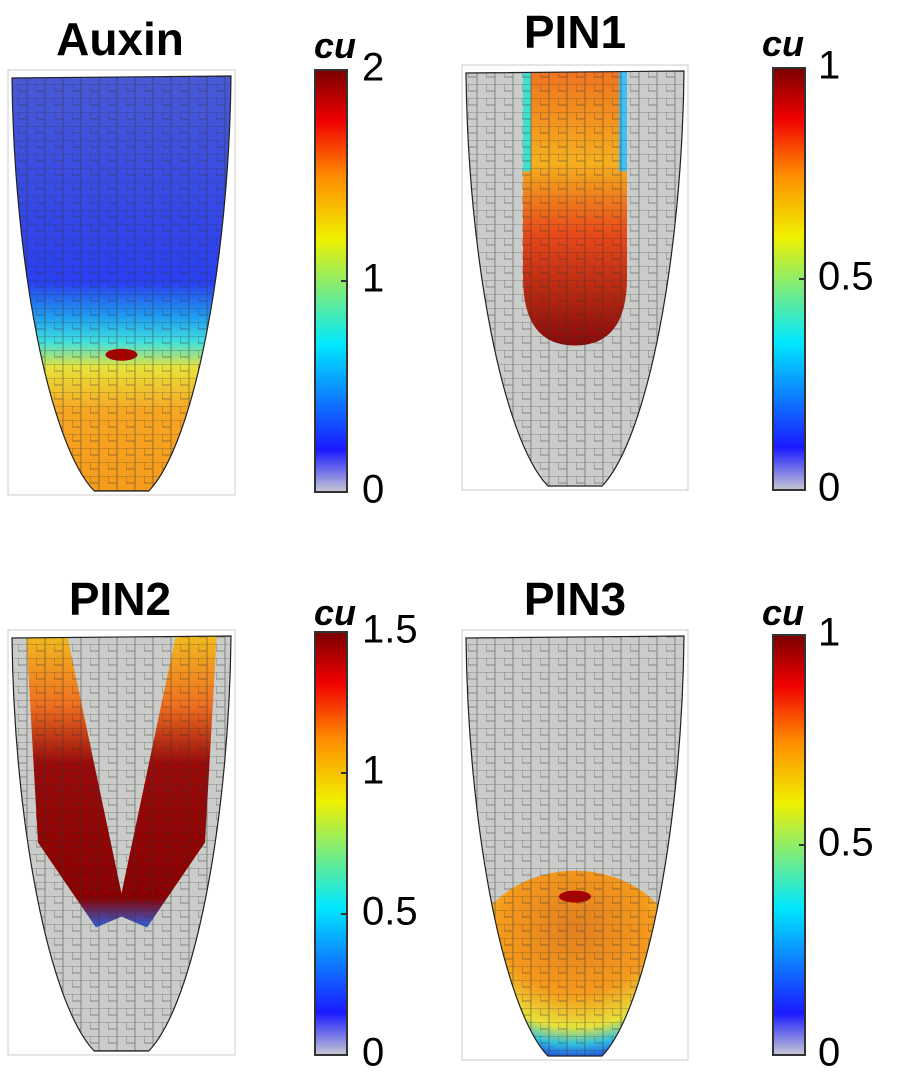  What do you see at coordinates (575, 599) in the screenshot?
I see `panel-title: PIN3` at bounding box center [575, 599].